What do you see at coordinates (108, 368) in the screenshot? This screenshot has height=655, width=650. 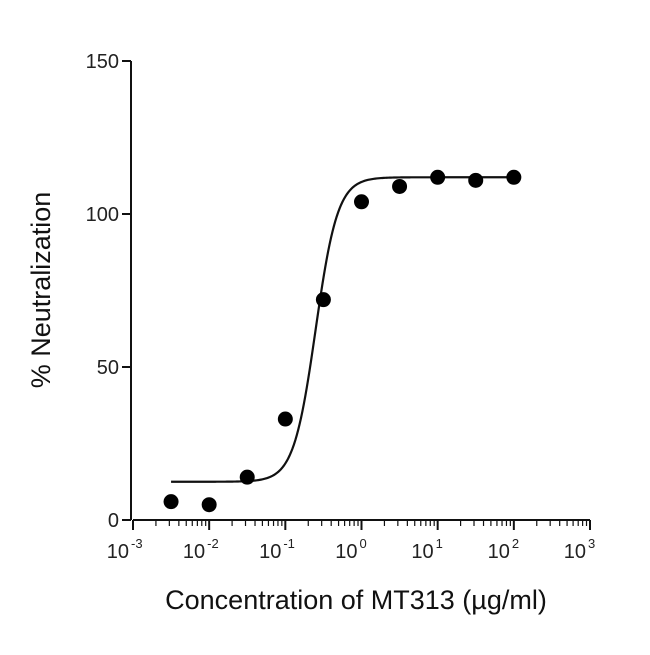 I see `y-tick-label: 50` at bounding box center [108, 368].